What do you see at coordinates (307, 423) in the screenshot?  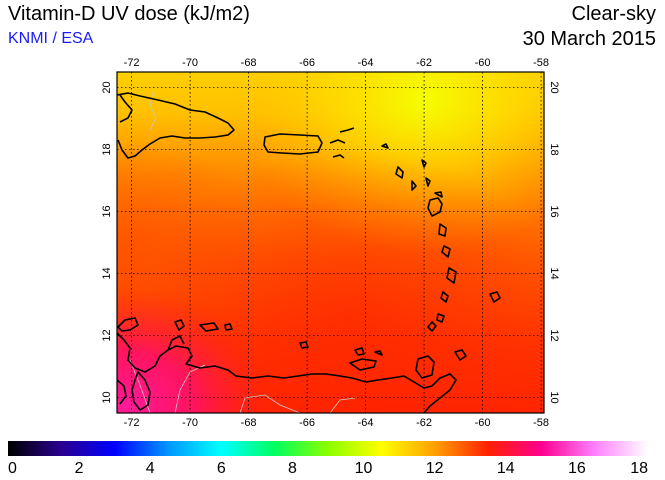 I see `lon-tick-label-bottom: -66` at bounding box center [307, 423].